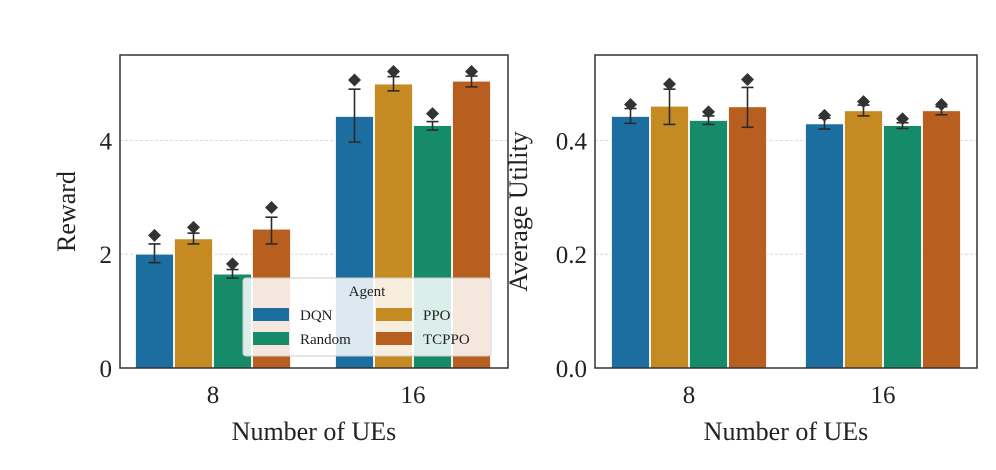 The height and width of the screenshot is (470, 996). I want to click on utility-ytick-label: 0.4, so click(572, 141).